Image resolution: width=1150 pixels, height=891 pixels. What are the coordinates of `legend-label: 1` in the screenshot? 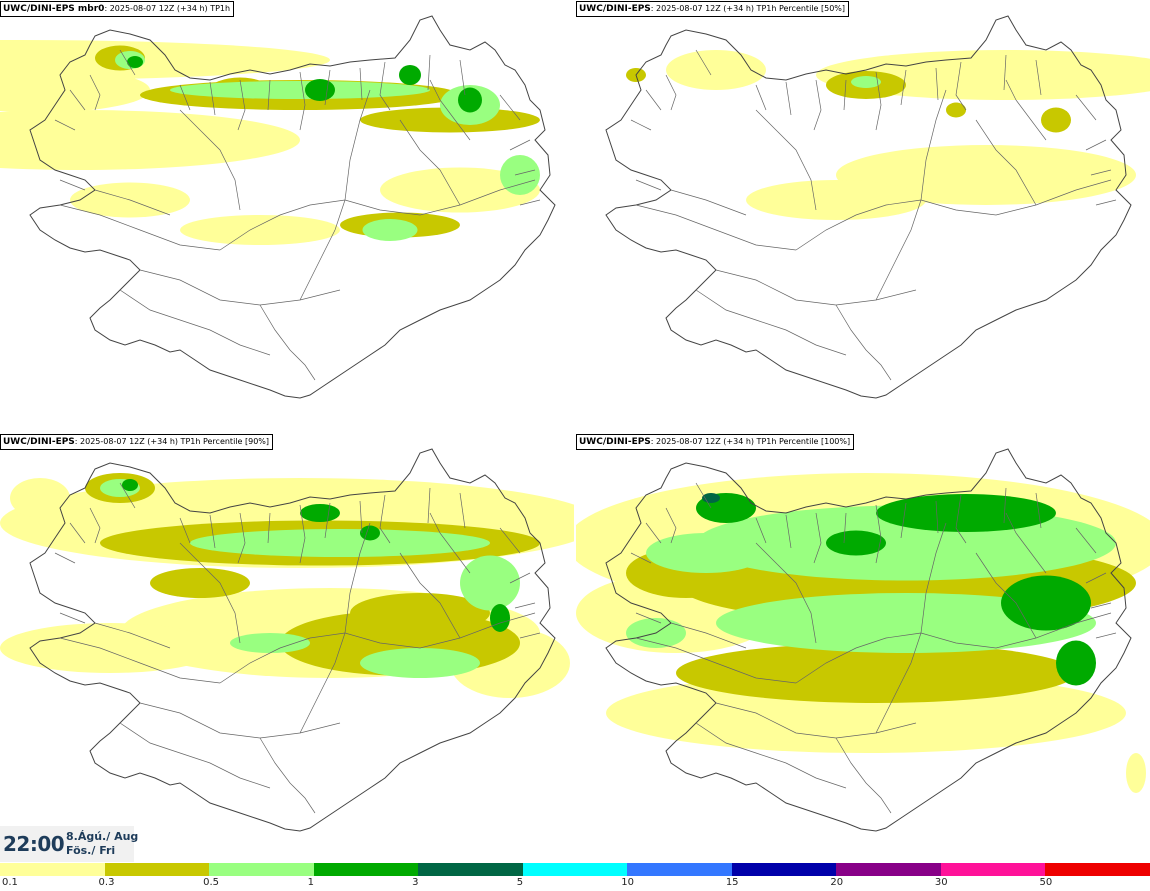 It's located at (310, 882).